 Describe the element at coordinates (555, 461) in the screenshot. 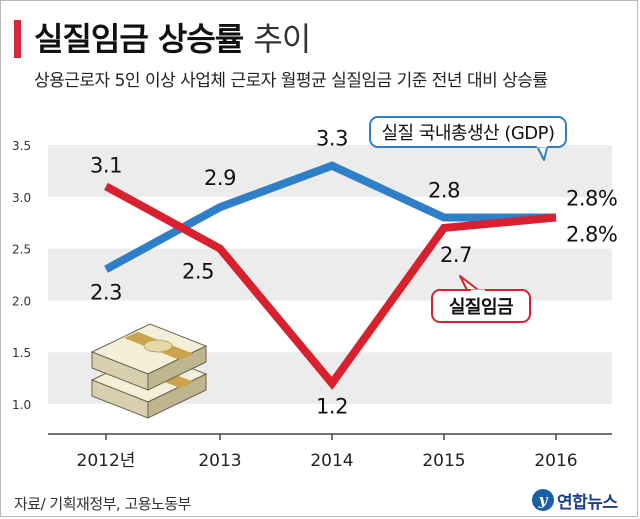

I see `x-tick-label: 2016` at that location.